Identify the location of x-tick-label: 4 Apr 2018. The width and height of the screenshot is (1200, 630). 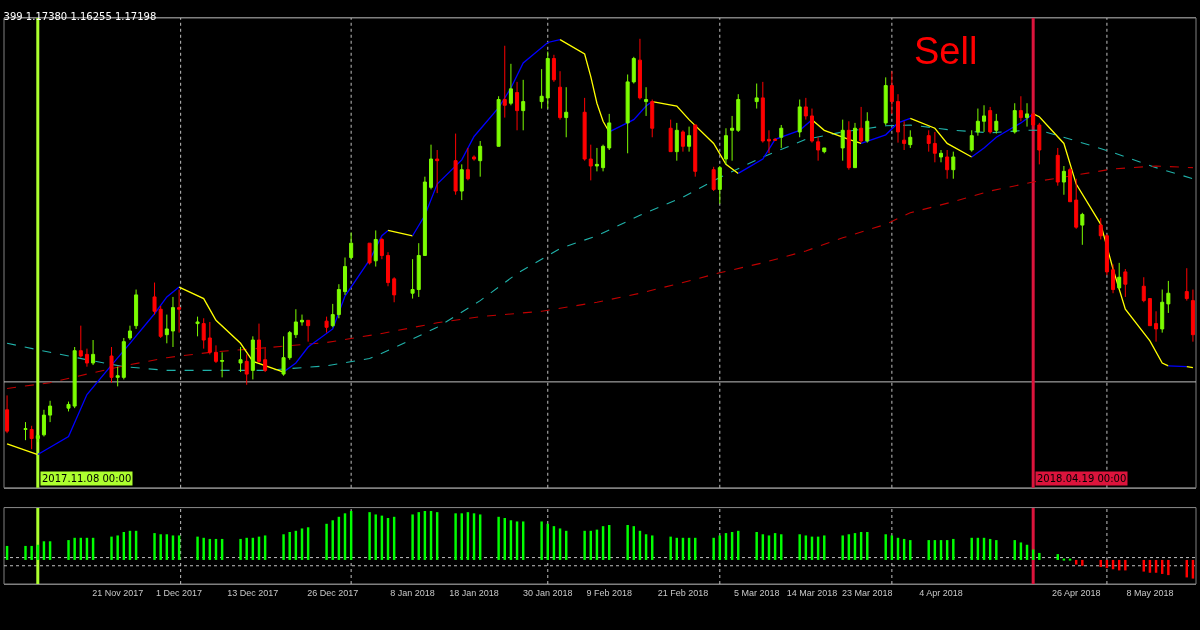
(941, 592).